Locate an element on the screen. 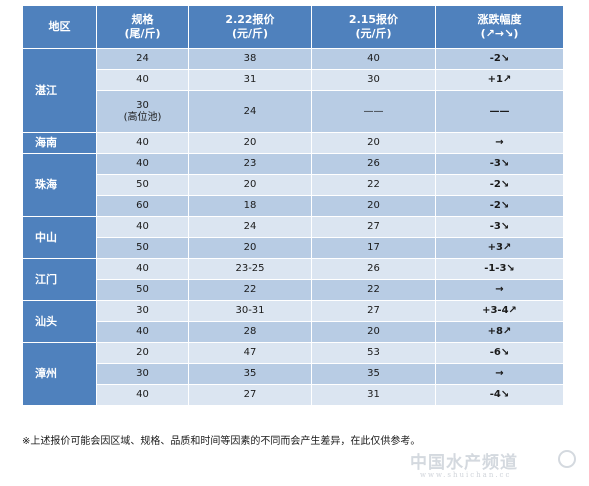  change-cell: -3↘ is located at coordinates (499, 164).